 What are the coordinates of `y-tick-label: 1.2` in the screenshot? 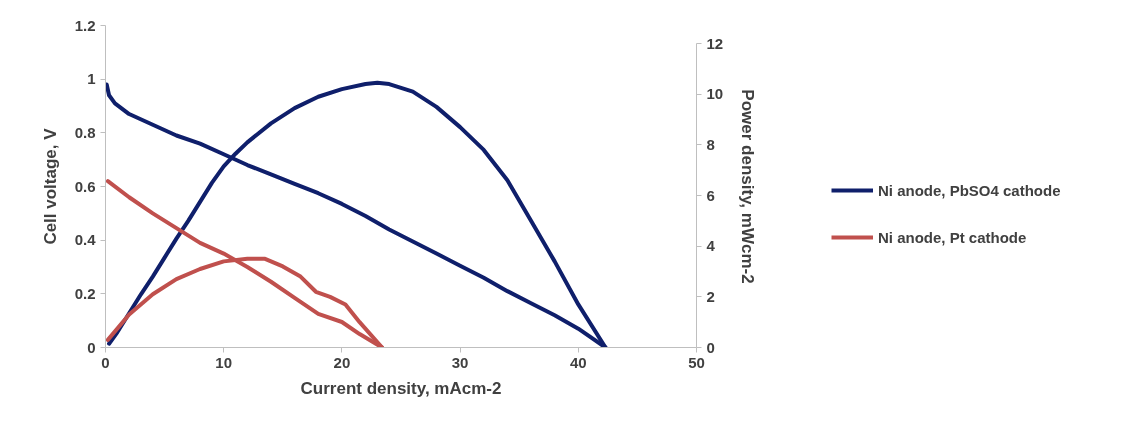 It's located at (85, 25).